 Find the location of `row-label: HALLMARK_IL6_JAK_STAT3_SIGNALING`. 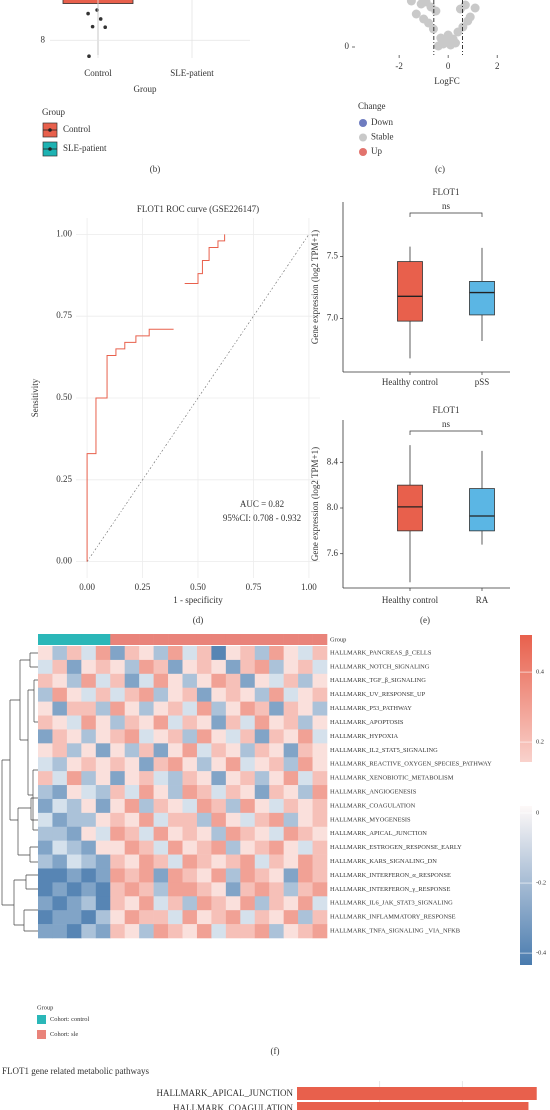

row-label: HALLMARK_IL6_JAK_STAT3_SIGNALING is located at coordinates (391, 903).